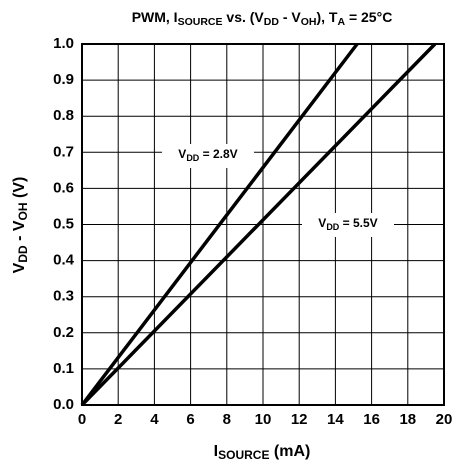  Describe the element at coordinates (244, 17) in the screenshot. I see `text-part: vs. (V` at that location.